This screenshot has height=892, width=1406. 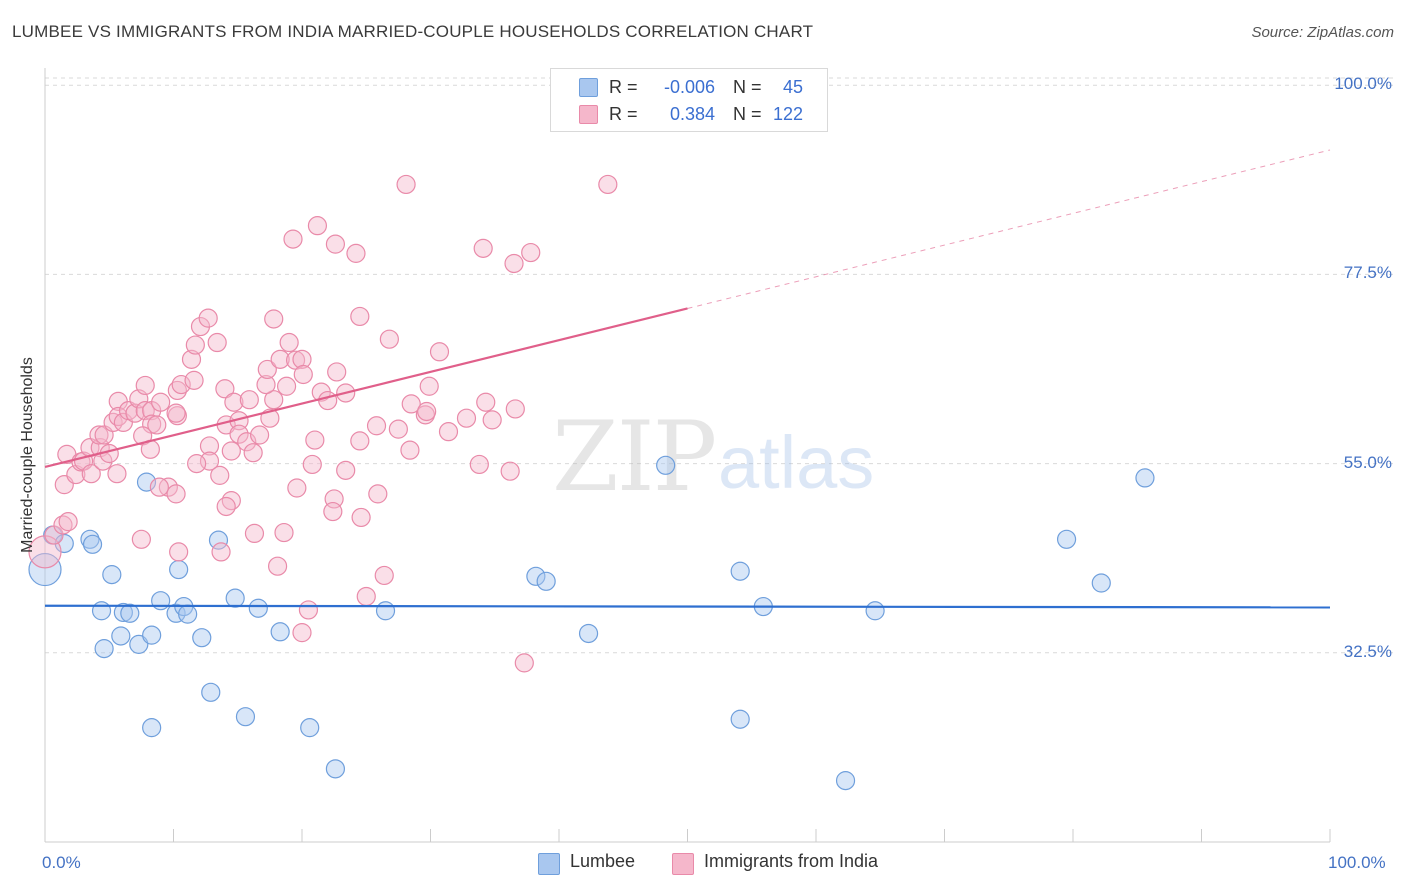 I want to click on trend-line-india-extrapolated, so click(x=1009, y=229).